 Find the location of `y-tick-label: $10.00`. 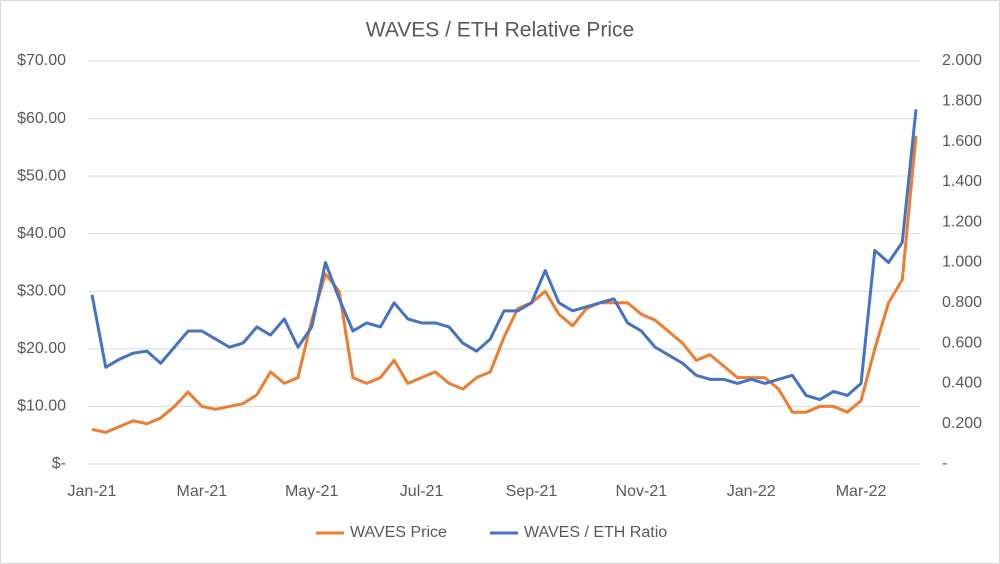

y-tick-label: $10.00 is located at coordinates (41, 406).